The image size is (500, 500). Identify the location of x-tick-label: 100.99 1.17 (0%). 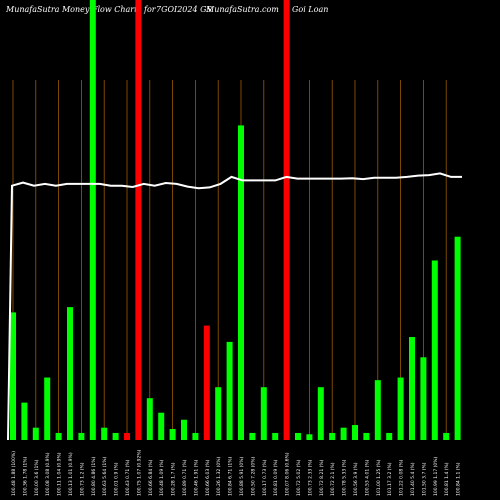
(436, 476).